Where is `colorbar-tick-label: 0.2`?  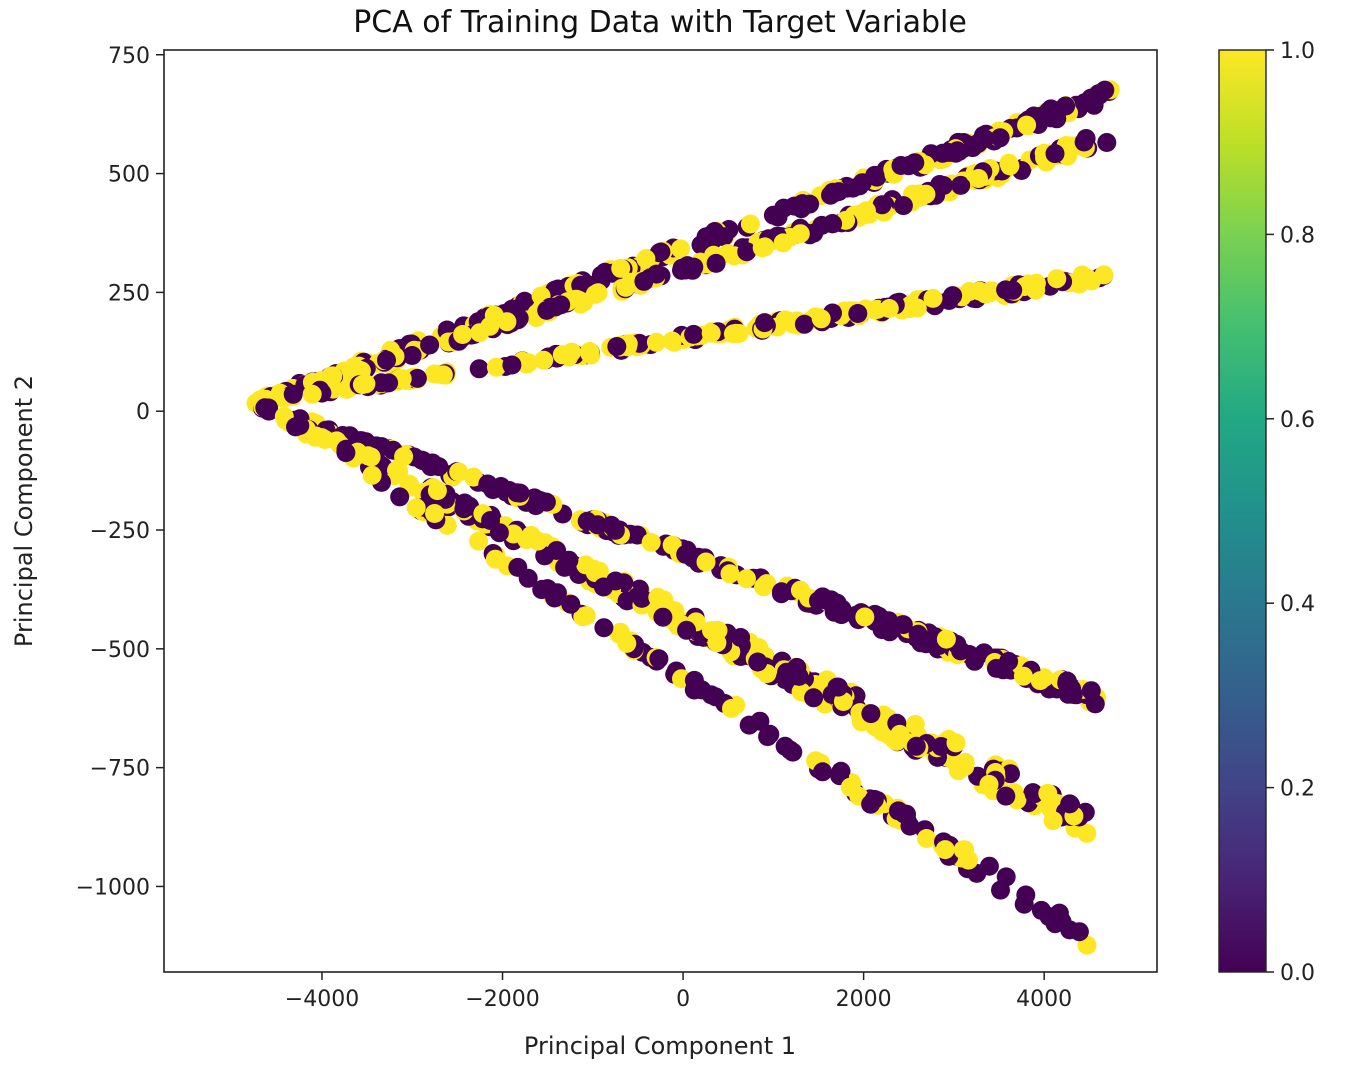
colorbar-tick-label: 0.2 is located at coordinates (1297, 789).